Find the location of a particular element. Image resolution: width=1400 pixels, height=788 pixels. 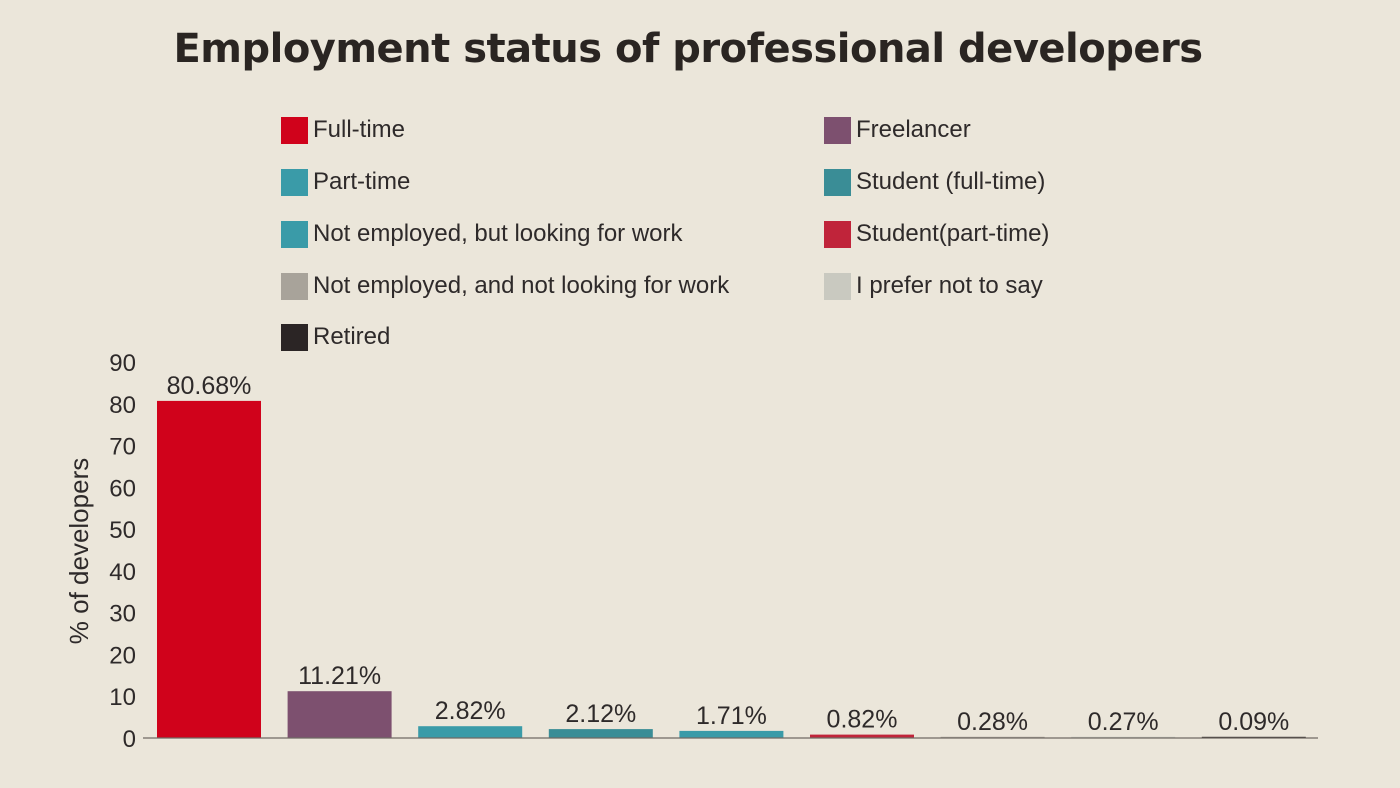

bar-value-label: 0.27% is located at coordinates (1123, 722).